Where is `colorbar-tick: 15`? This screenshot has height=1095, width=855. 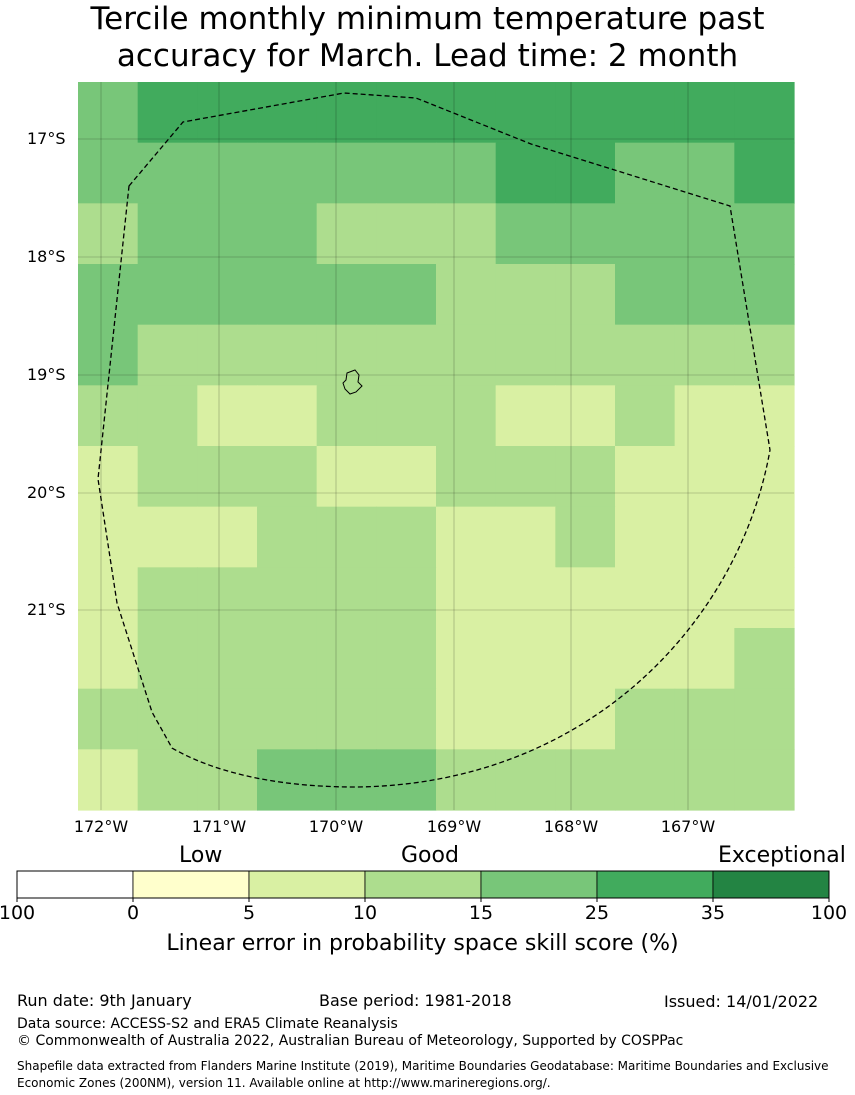 colorbar-tick: 15 is located at coordinates (481, 913).